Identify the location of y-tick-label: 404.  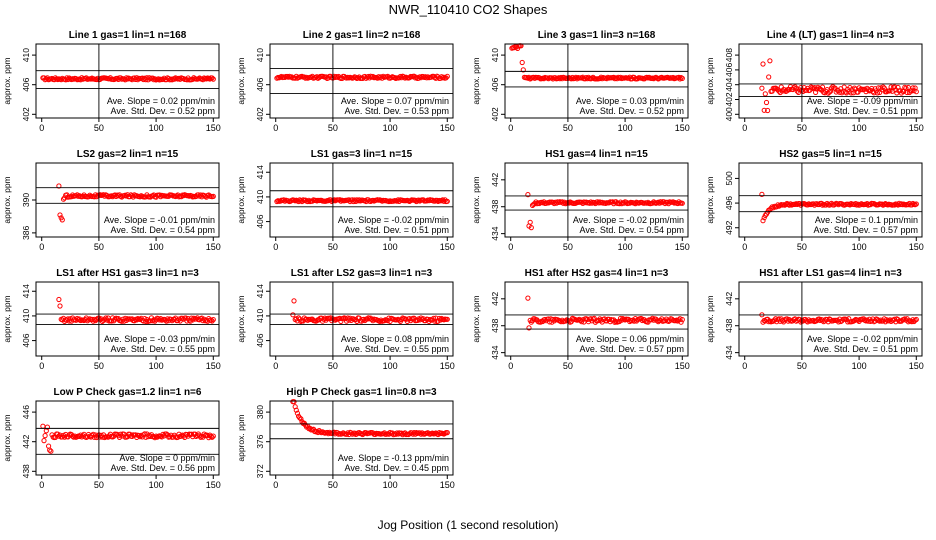
(729, 84).